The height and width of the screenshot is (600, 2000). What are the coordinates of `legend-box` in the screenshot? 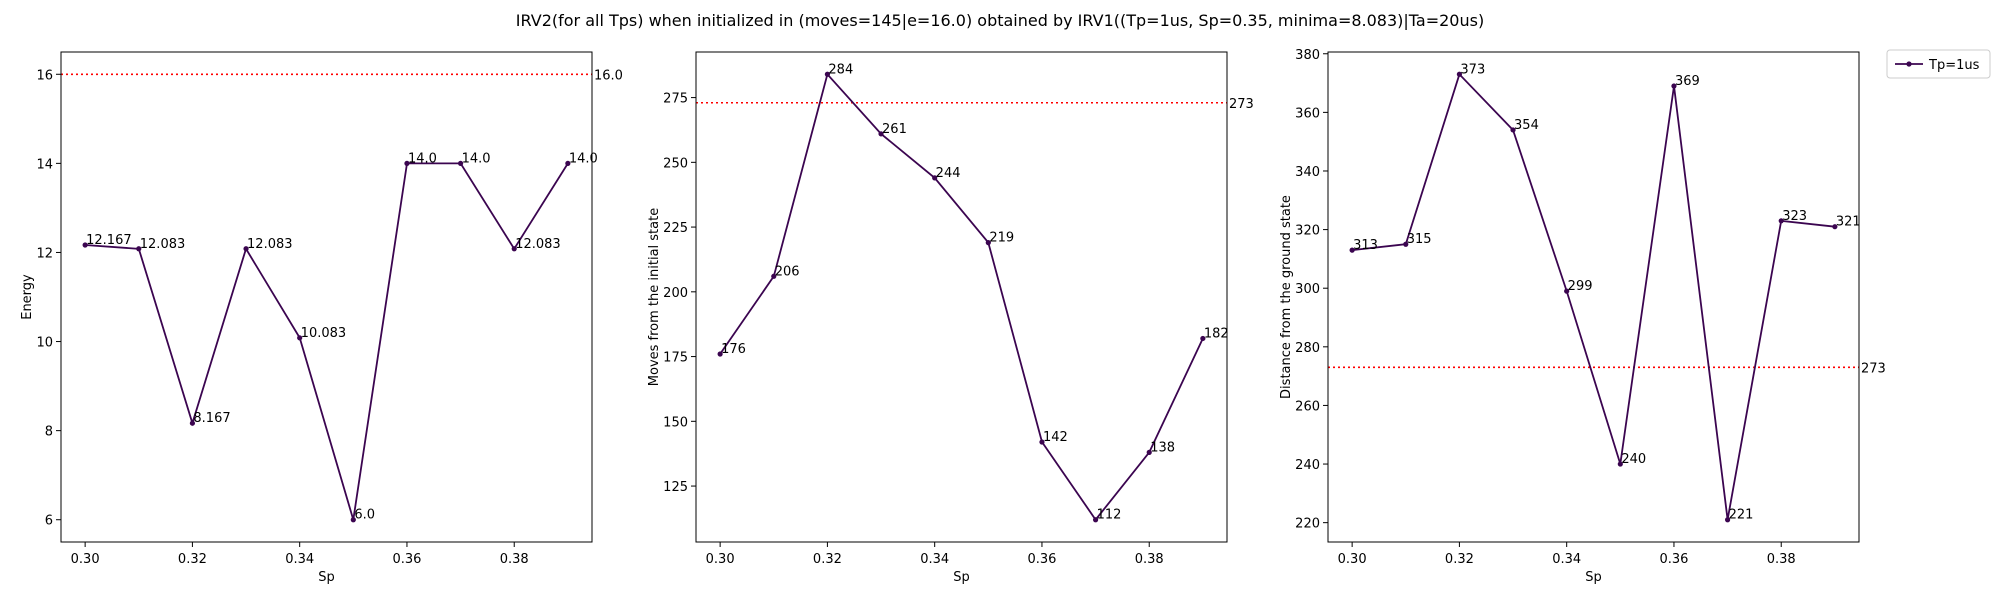 It's located at (1938, 64).